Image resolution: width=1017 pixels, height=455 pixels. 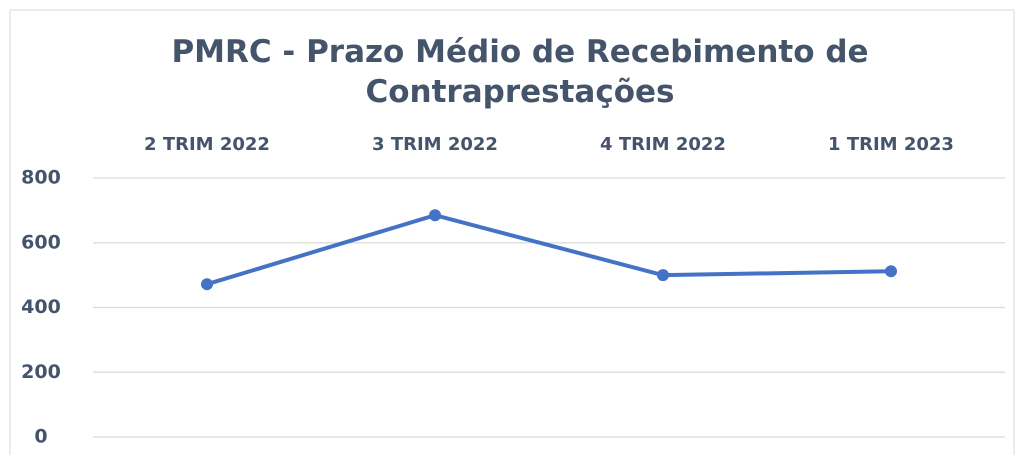 What do you see at coordinates (41, 307) in the screenshot?
I see `y-tick-label: 400` at bounding box center [41, 307].